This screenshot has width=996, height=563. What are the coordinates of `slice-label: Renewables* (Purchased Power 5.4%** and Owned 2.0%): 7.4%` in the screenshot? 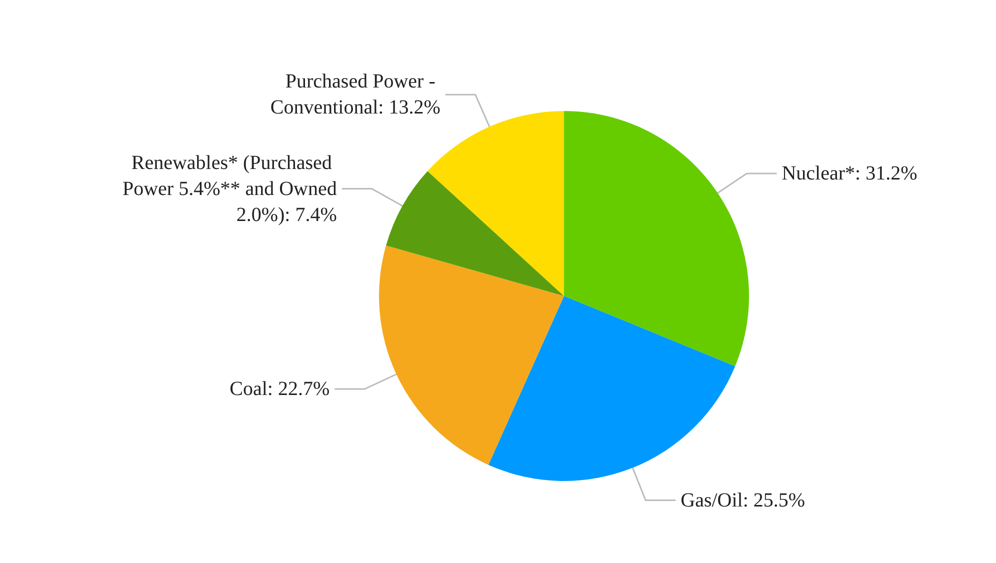 It's located at (229, 189).